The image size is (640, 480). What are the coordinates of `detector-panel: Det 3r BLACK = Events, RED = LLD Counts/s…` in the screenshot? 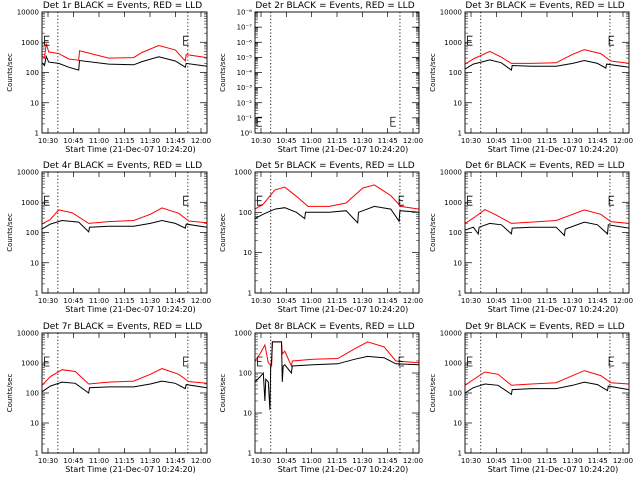 It's located at (531, 77).